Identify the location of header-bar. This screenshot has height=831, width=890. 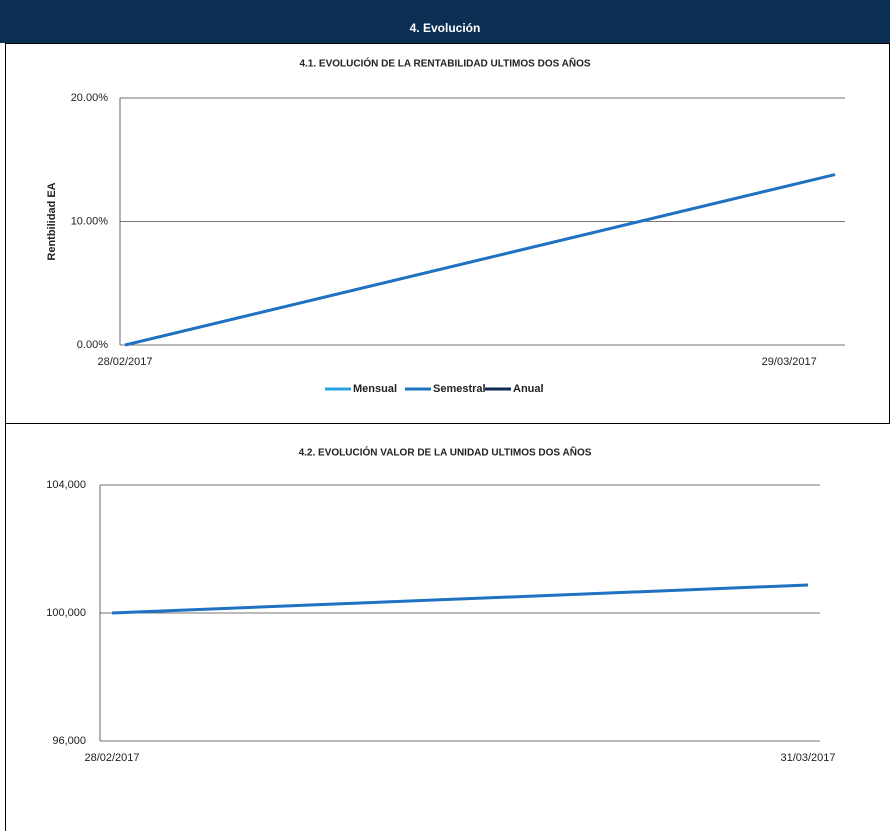
(445, 21).